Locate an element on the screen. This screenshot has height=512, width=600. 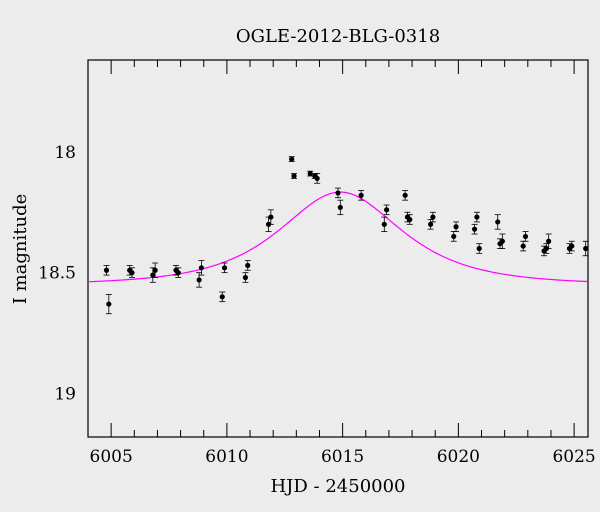
x-tick-label: 6010 is located at coordinates (226, 457).